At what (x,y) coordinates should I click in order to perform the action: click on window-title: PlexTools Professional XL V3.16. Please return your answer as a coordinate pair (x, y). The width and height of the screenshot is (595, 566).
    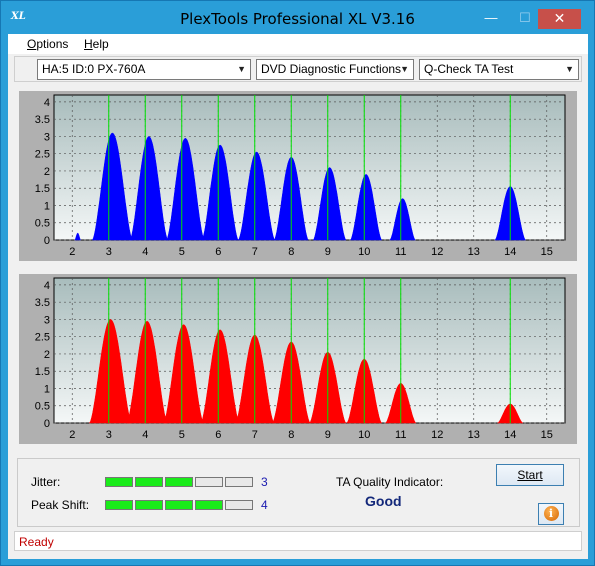
    Looking at the image, I should click on (297, 19).